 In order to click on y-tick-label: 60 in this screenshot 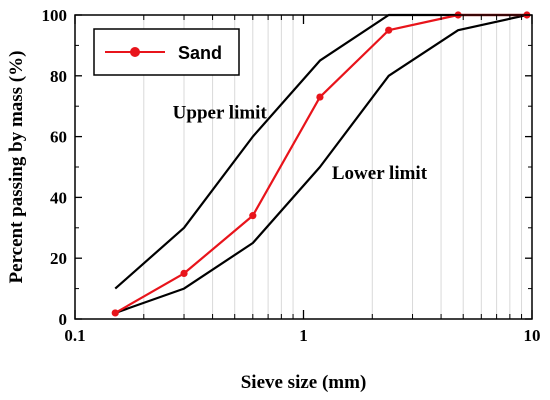, I will do `click(58, 137)`.